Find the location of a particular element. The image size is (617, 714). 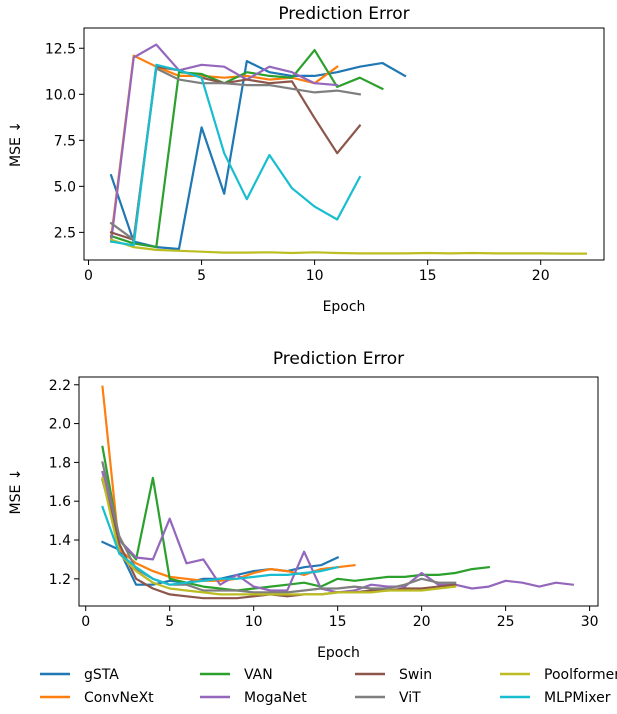

legend-item-gsta: gSTA is located at coordinates (79, 675).